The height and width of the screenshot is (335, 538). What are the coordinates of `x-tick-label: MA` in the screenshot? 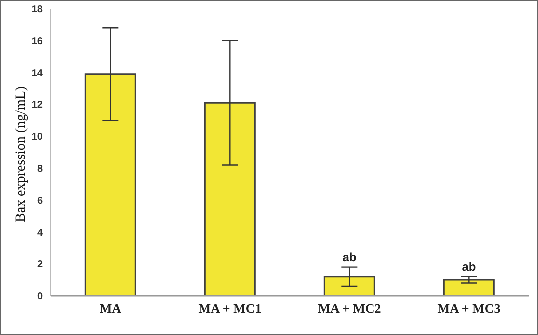 It's located at (111, 308).